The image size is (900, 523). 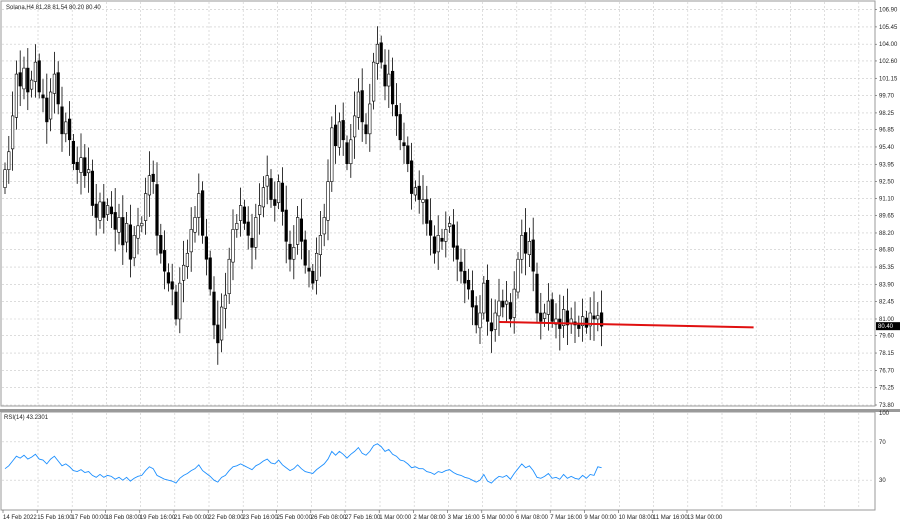 I want to click on time-tick-label: 17 Feb 00:00, so click(x=89, y=518).